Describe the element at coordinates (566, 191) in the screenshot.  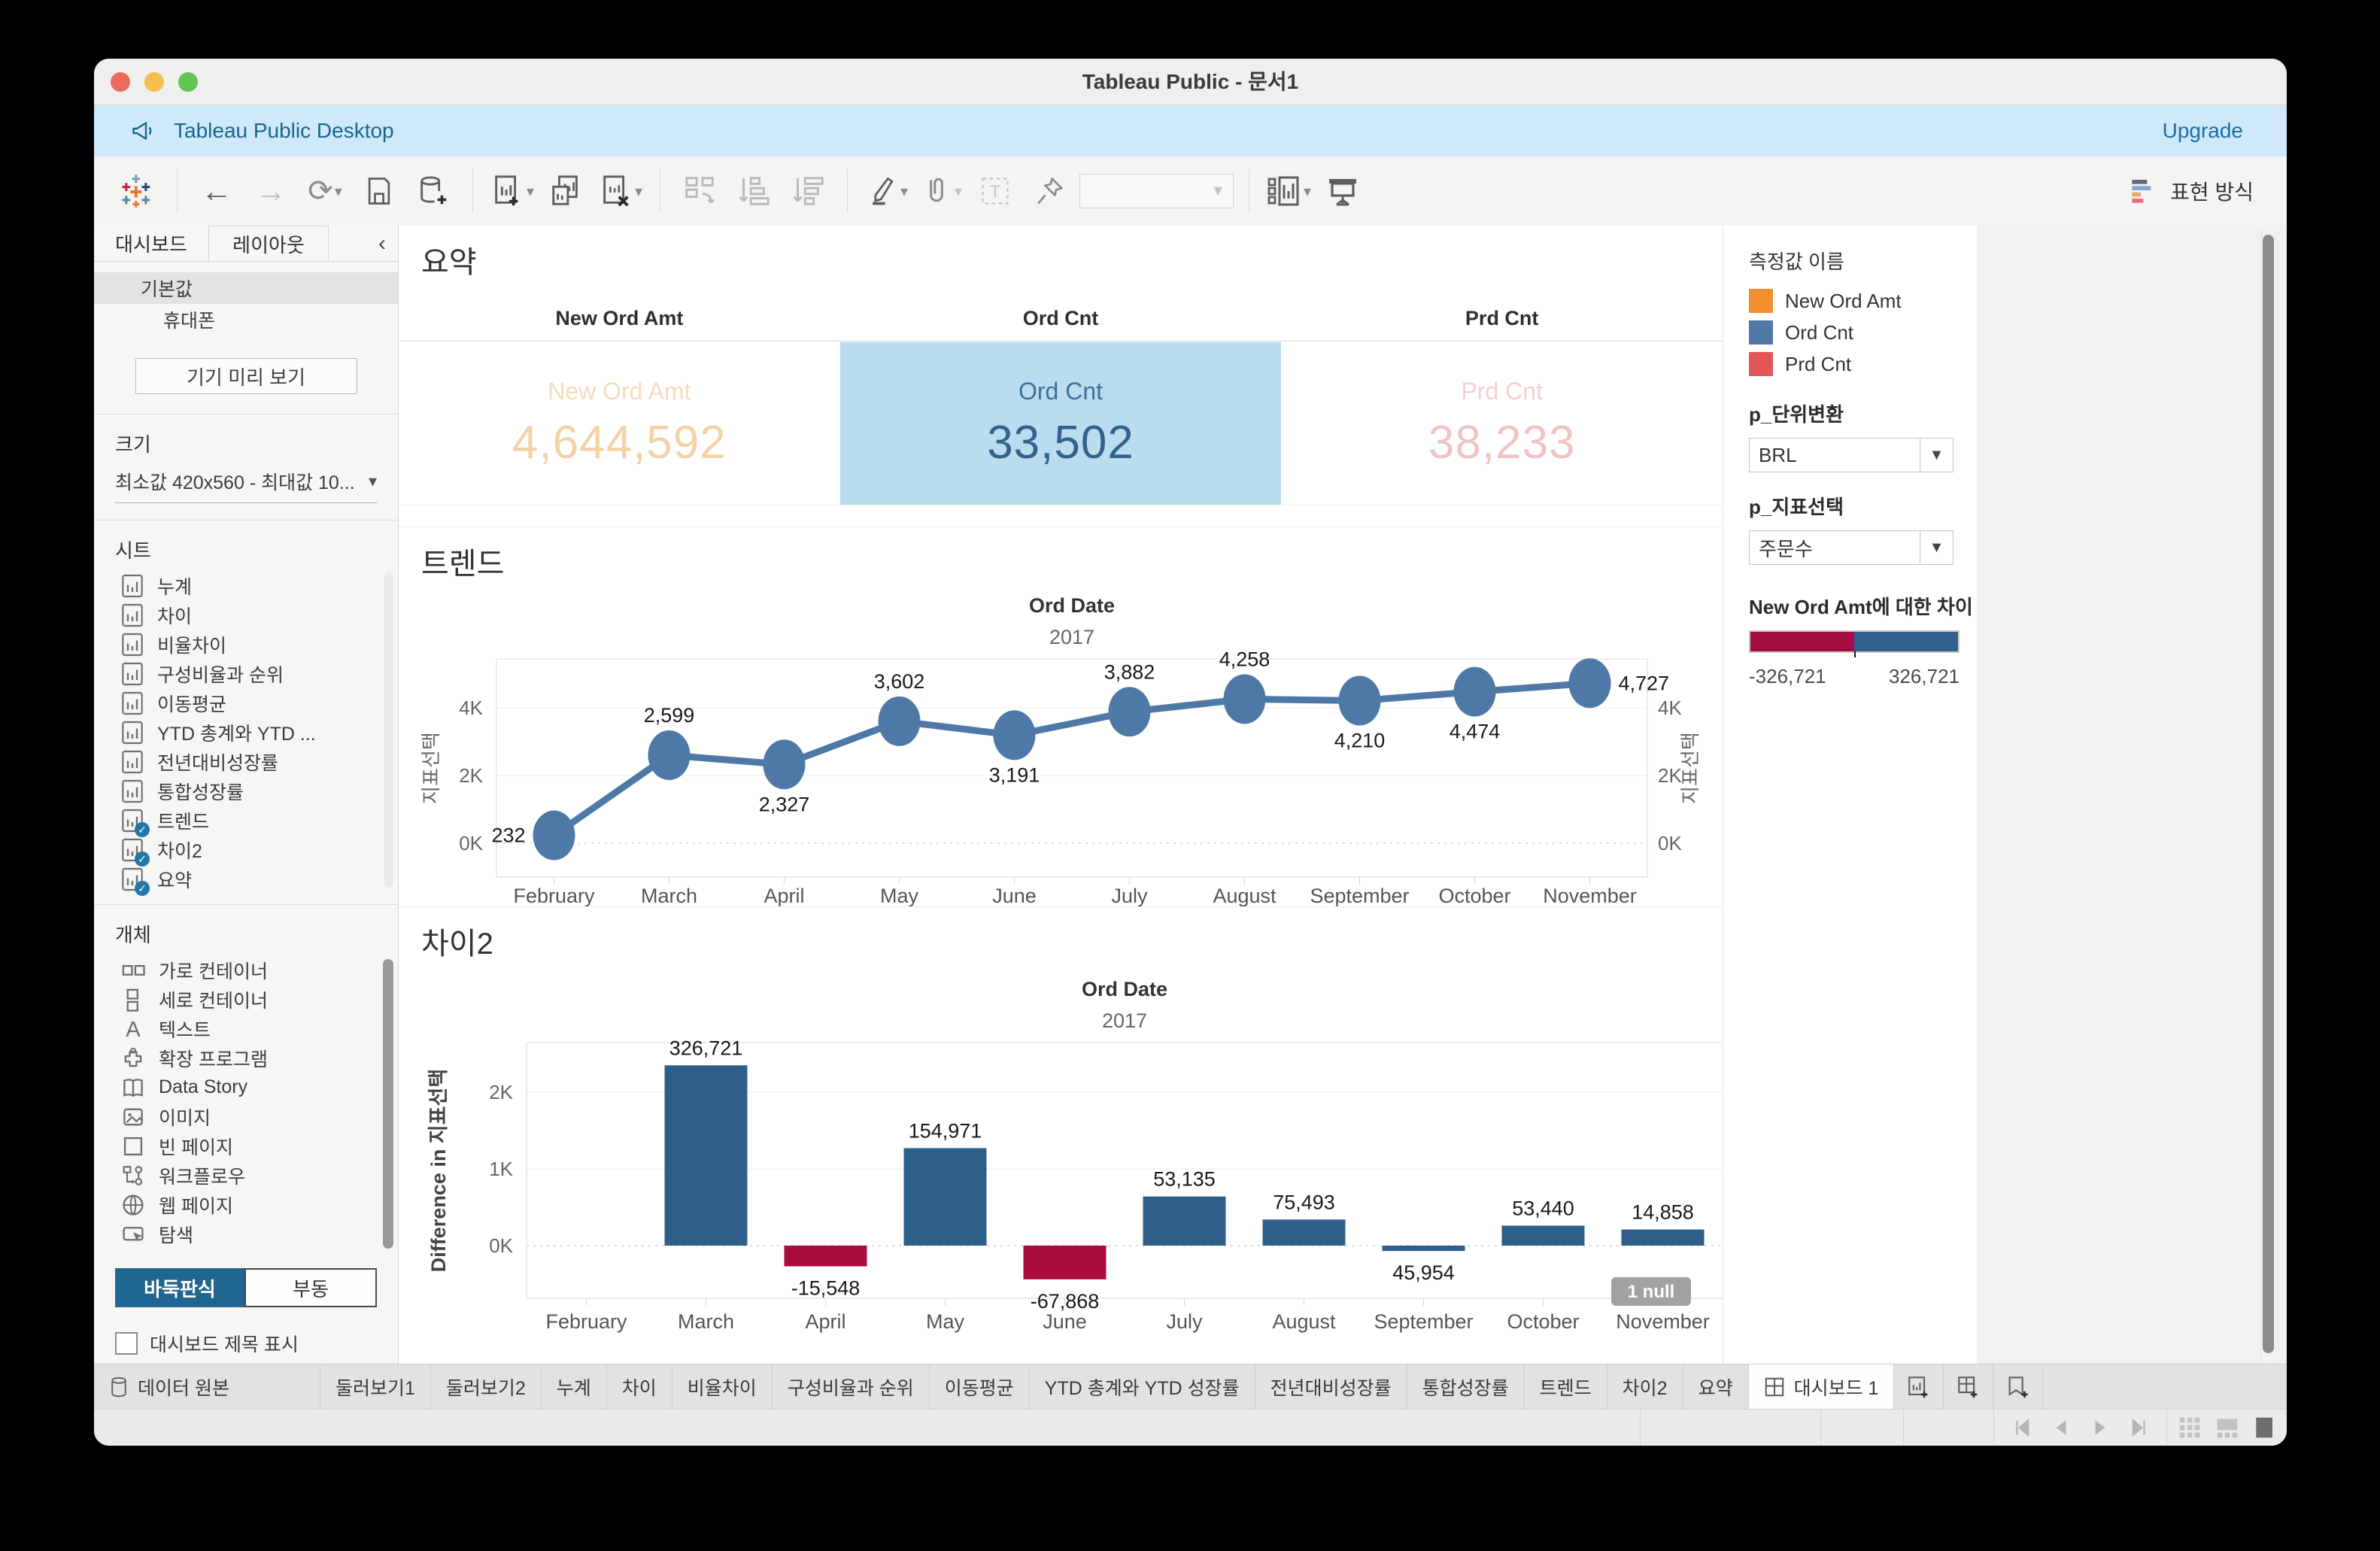
I see `duplicate-sheet-icon` at that location.